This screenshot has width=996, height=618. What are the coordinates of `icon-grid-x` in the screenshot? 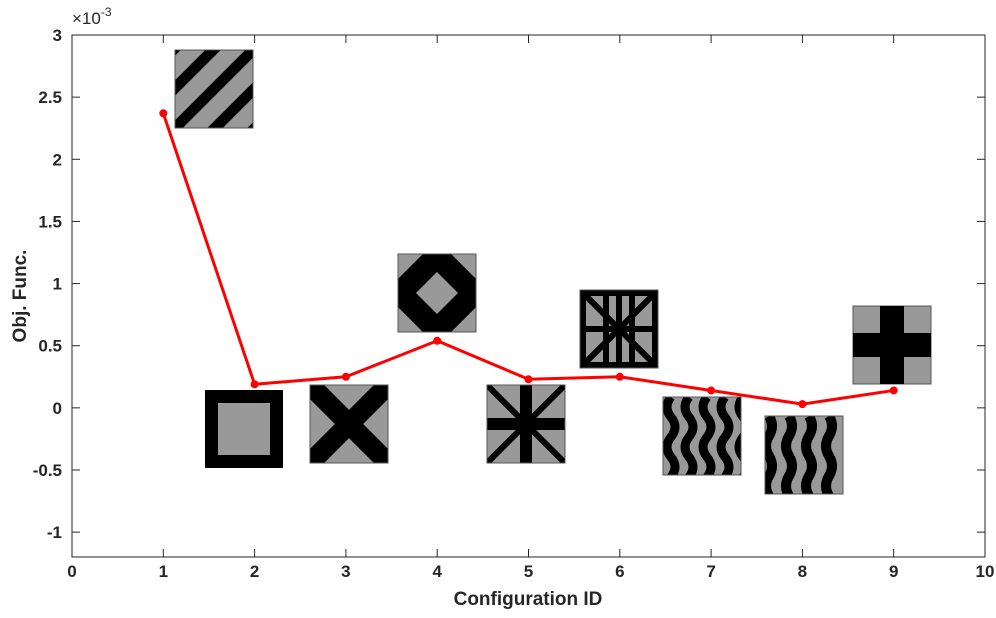 It's located at (619, 329).